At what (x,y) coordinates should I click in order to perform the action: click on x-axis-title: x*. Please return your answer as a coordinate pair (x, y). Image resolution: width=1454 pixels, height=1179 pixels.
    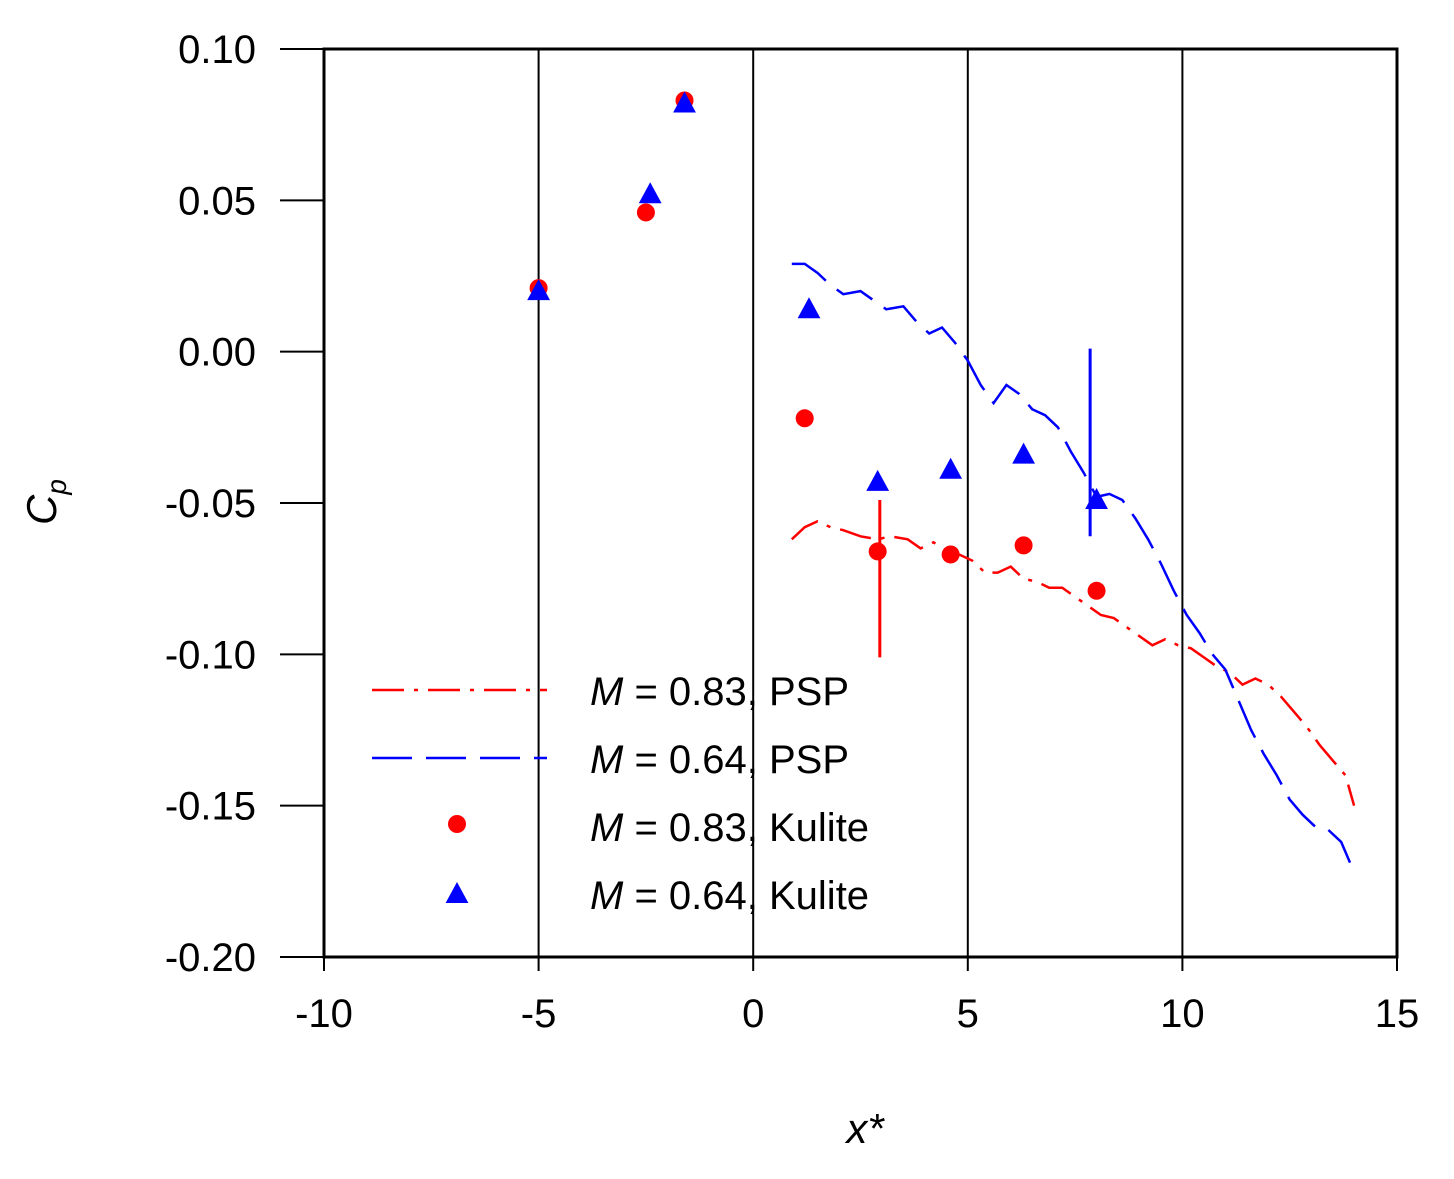
    Looking at the image, I should click on (864, 1128).